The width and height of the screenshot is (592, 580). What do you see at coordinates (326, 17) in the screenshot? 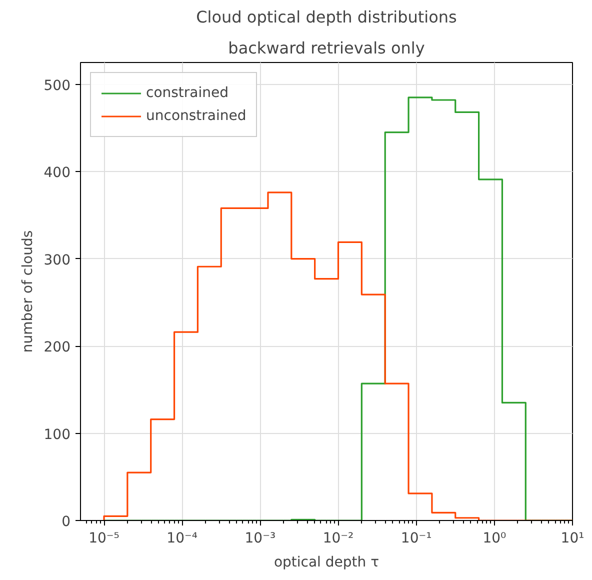
I see `chart-title: Cloud optical depth distributions` at bounding box center [326, 17].